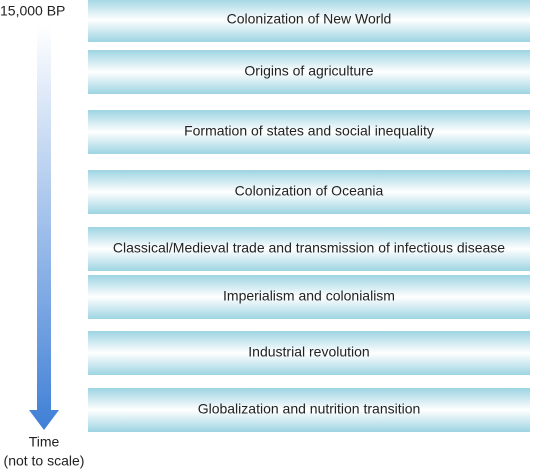 The width and height of the screenshot is (533, 471). I want to click on event-label: Industrial revolution, so click(308, 352).